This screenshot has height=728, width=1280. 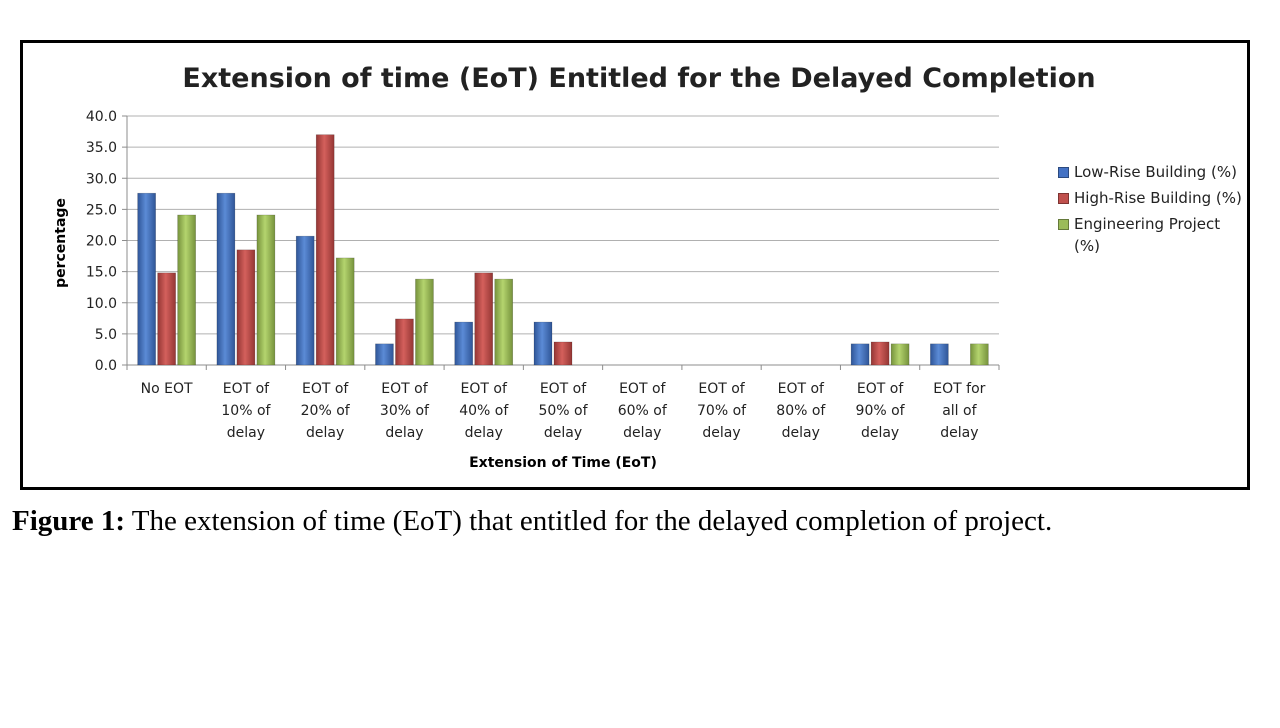 I want to click on legend-label-engineering: Engineering Project (%), so click(x=1147, y=235).